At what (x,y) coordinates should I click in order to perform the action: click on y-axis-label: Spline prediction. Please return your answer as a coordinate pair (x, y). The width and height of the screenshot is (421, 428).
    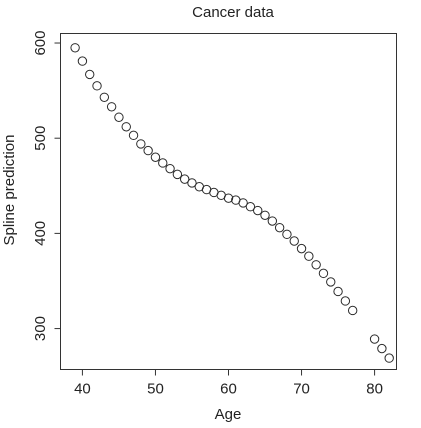
    Looking at the image, I should click on (9, 190).